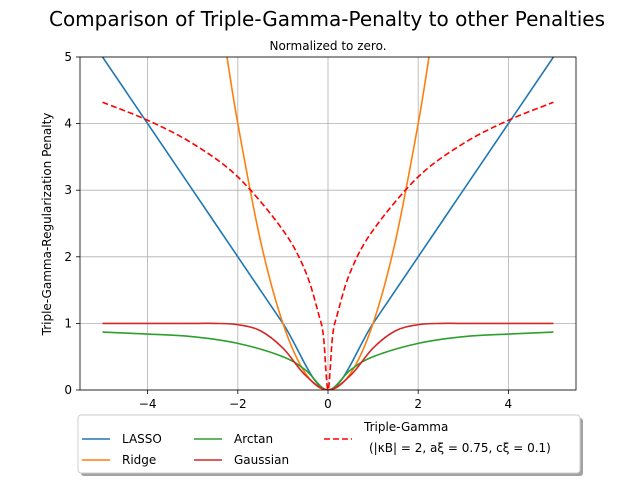  What do you see at coordinates (418, 404) in the screenshot?
I see `x-tick-label: 2` at bounding box center [418, 404].